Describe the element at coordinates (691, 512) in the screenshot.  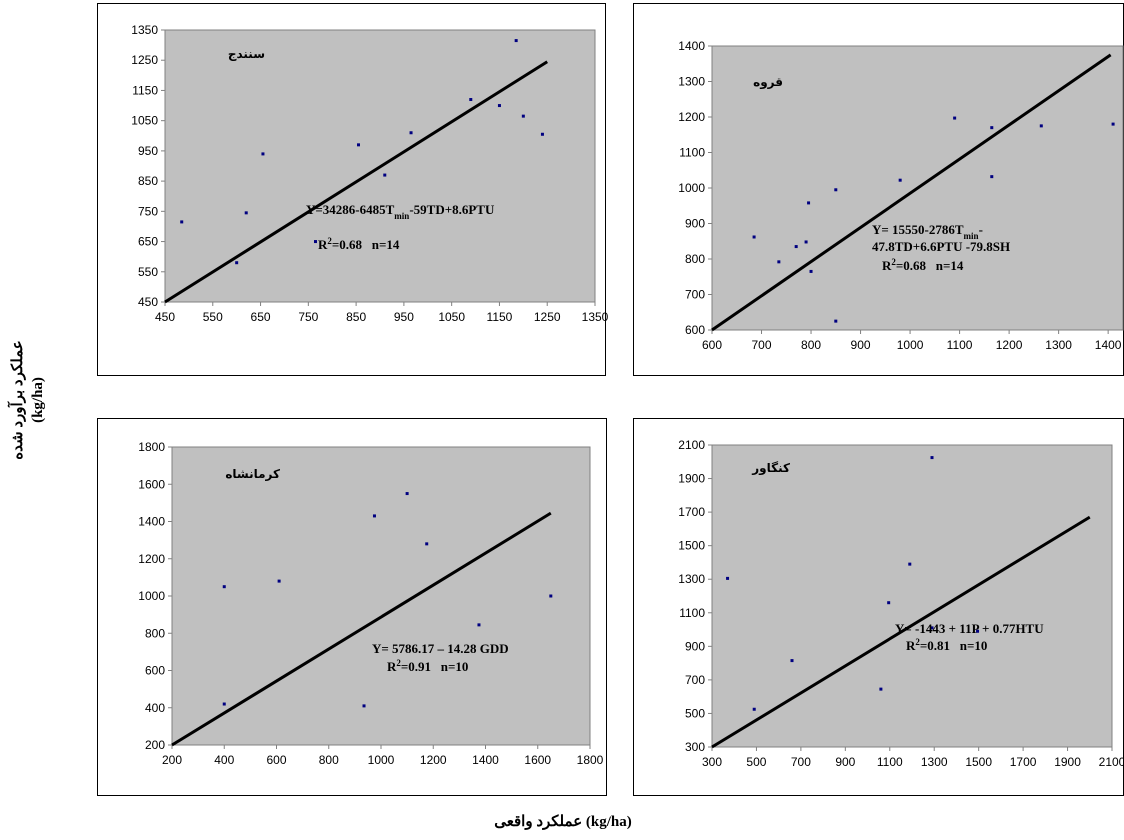
I see `y-tick-label: 1700` at that location.